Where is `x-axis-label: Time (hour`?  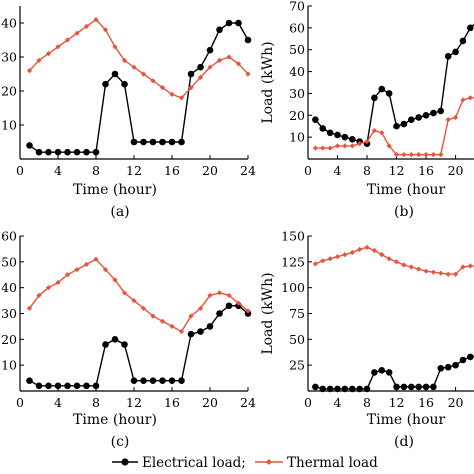
x-axis-label: Time (hour is located at coordinates (406, 190).